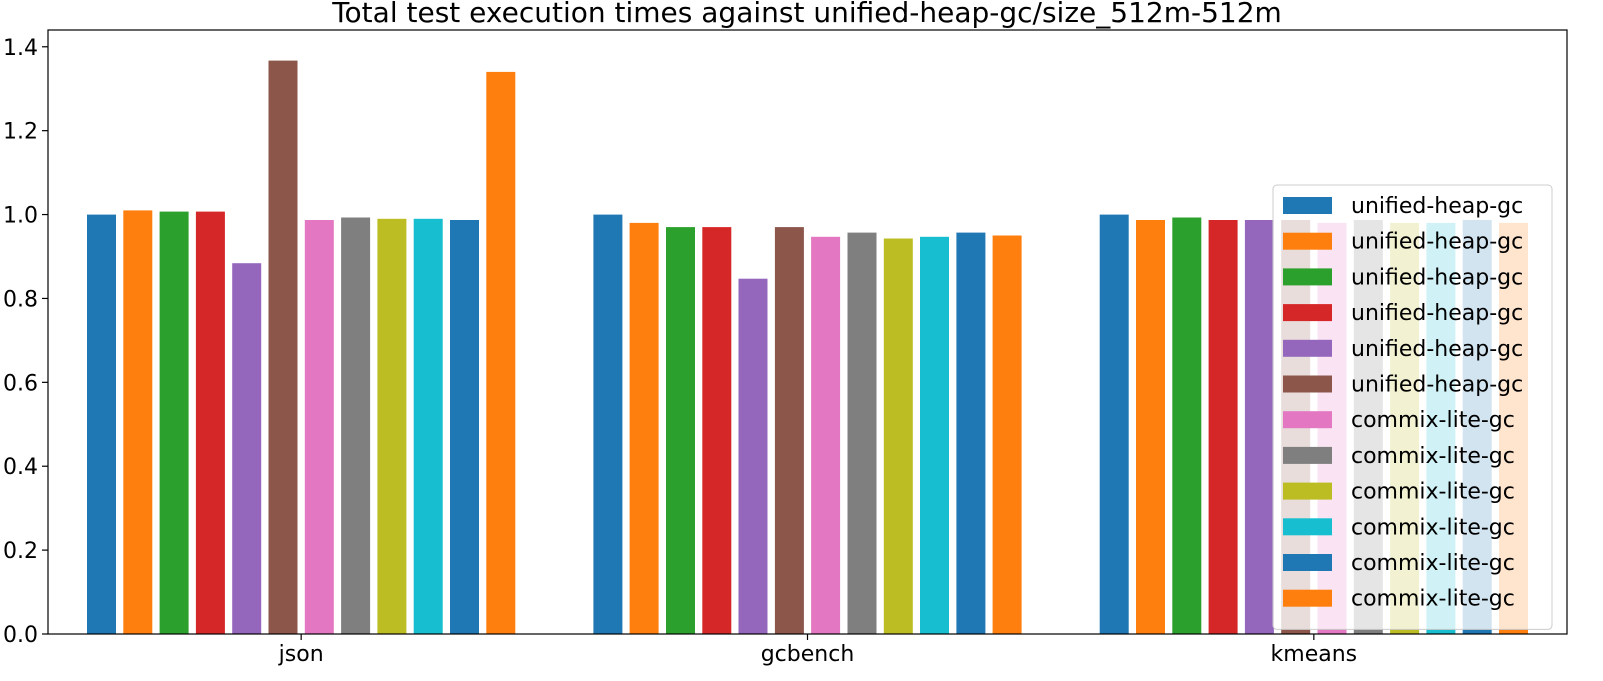 This screenshot has height=681, width=1603. Describe the element at coordinates (808, 654) in the screenshot. I see `x-tick-label: gcbench` at that location.